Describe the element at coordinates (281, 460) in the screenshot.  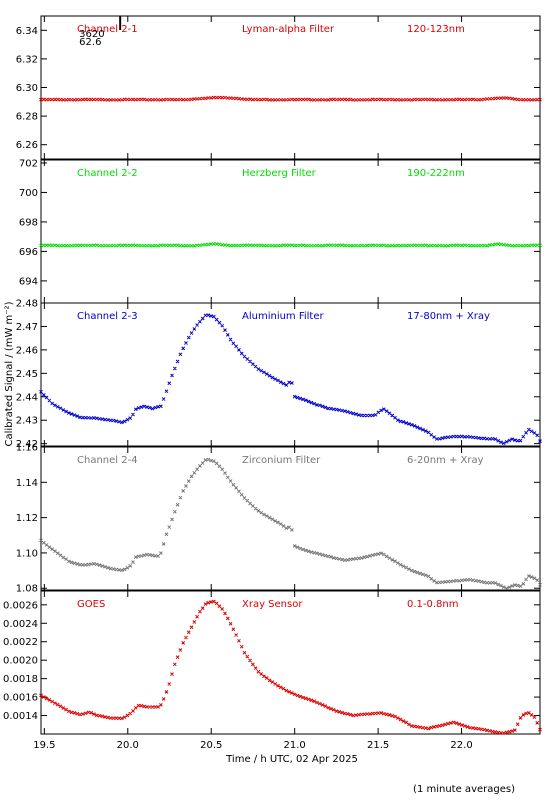
I see `panel-filter-label: Zirconium Filter` at that location.